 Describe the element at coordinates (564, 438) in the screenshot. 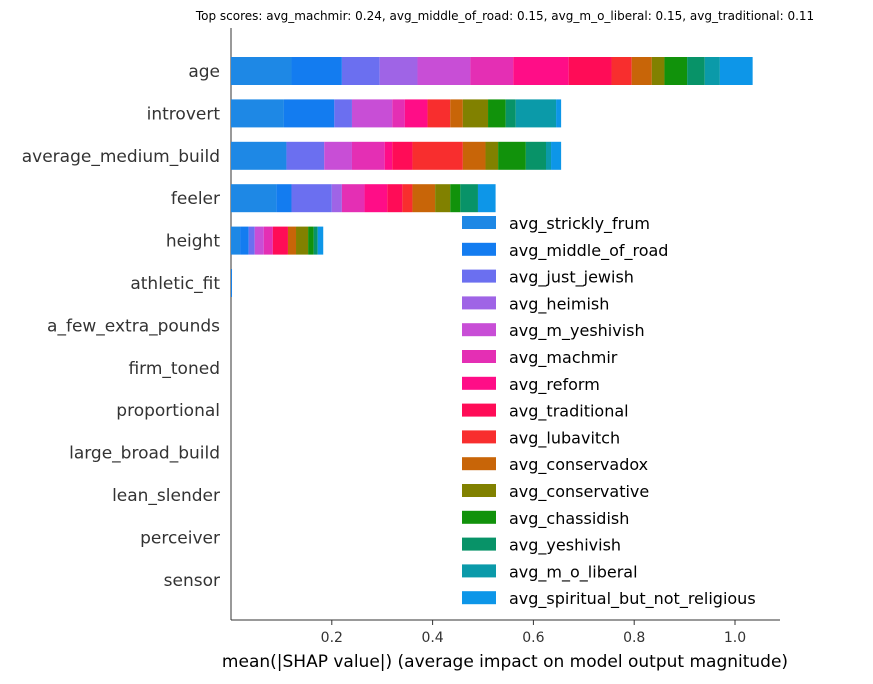

I see `legend-entry: avg_lubavitch` at that location.